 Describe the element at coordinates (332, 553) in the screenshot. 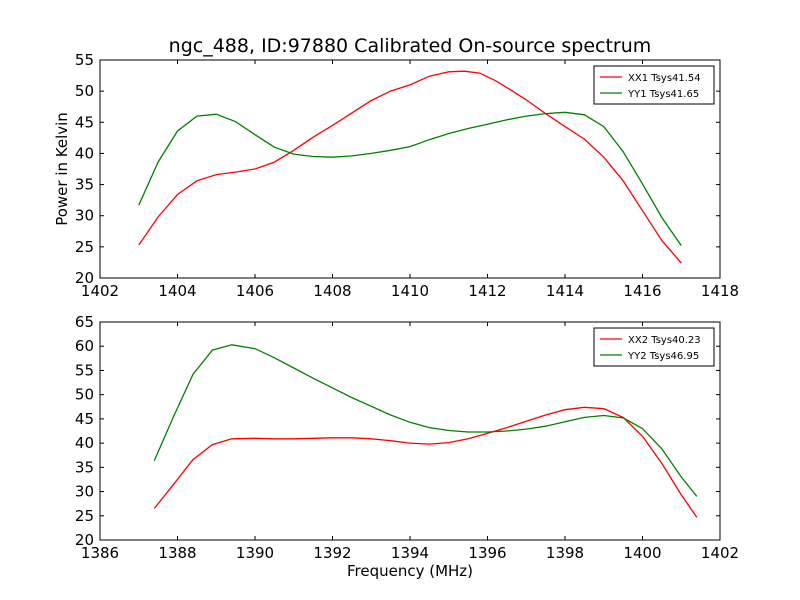

I see `x-tick-label: 1392` at that location.